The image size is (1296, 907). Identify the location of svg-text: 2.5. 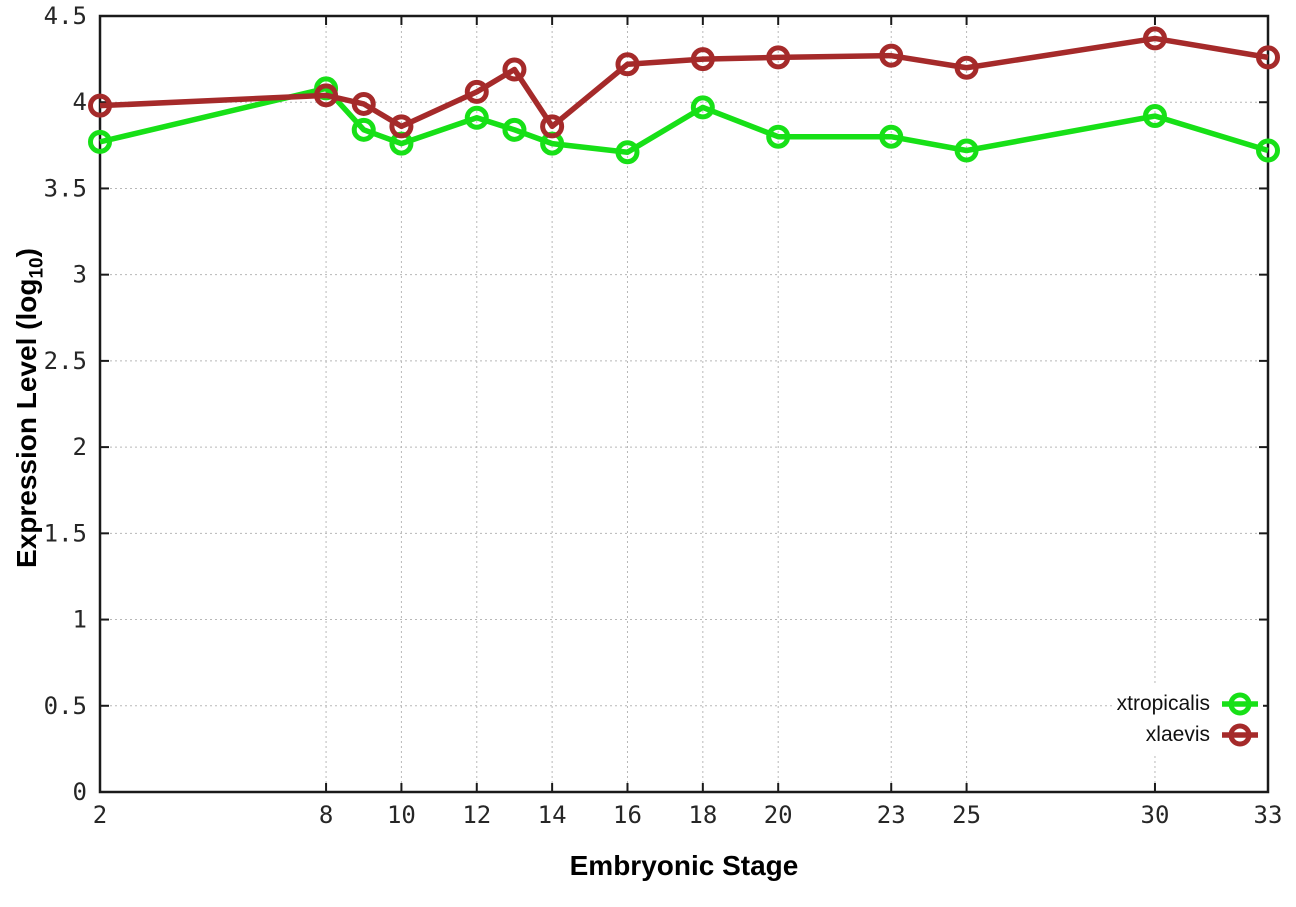
(65, 361).